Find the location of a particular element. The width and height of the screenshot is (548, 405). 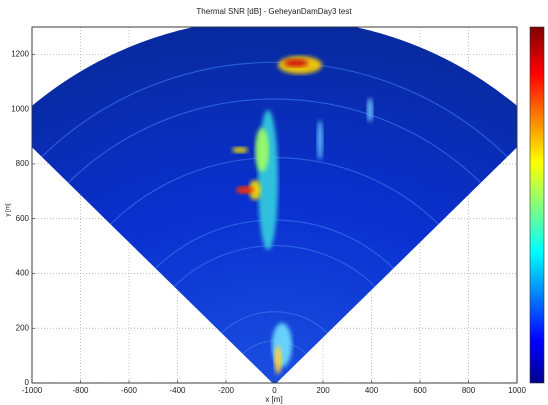

x-tick-label: 1000 is located at coordinates (517, 390).